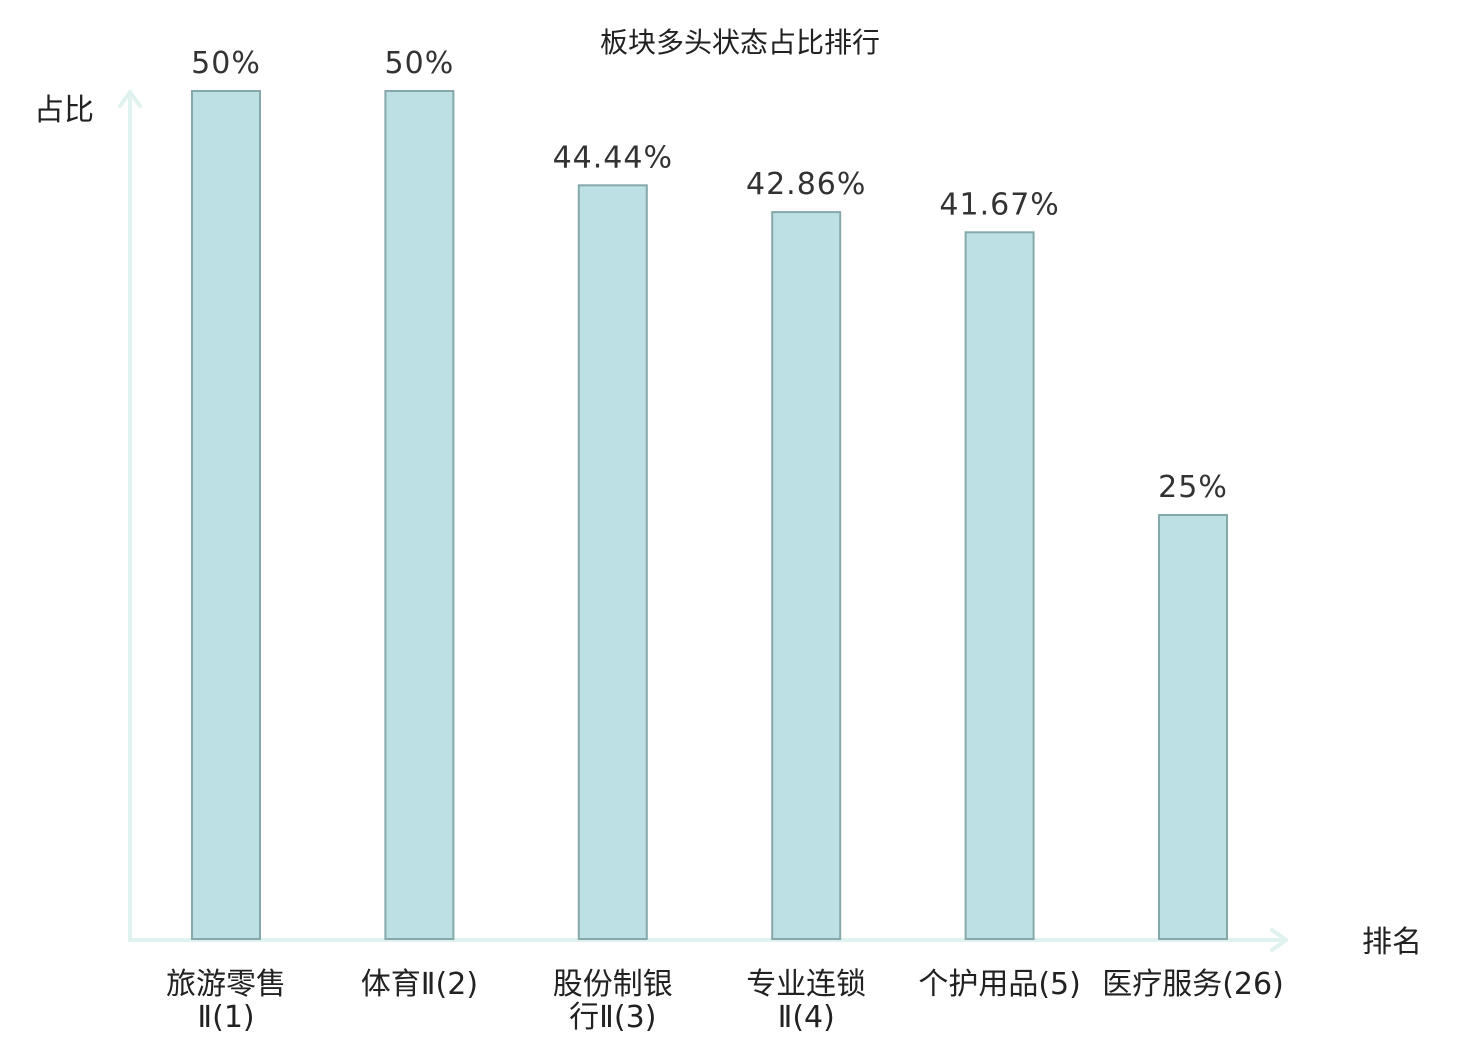 The width and height of the screenshot is (1480, 1040). I want to click on value-label-4: 42.86%, so click(806, 184).